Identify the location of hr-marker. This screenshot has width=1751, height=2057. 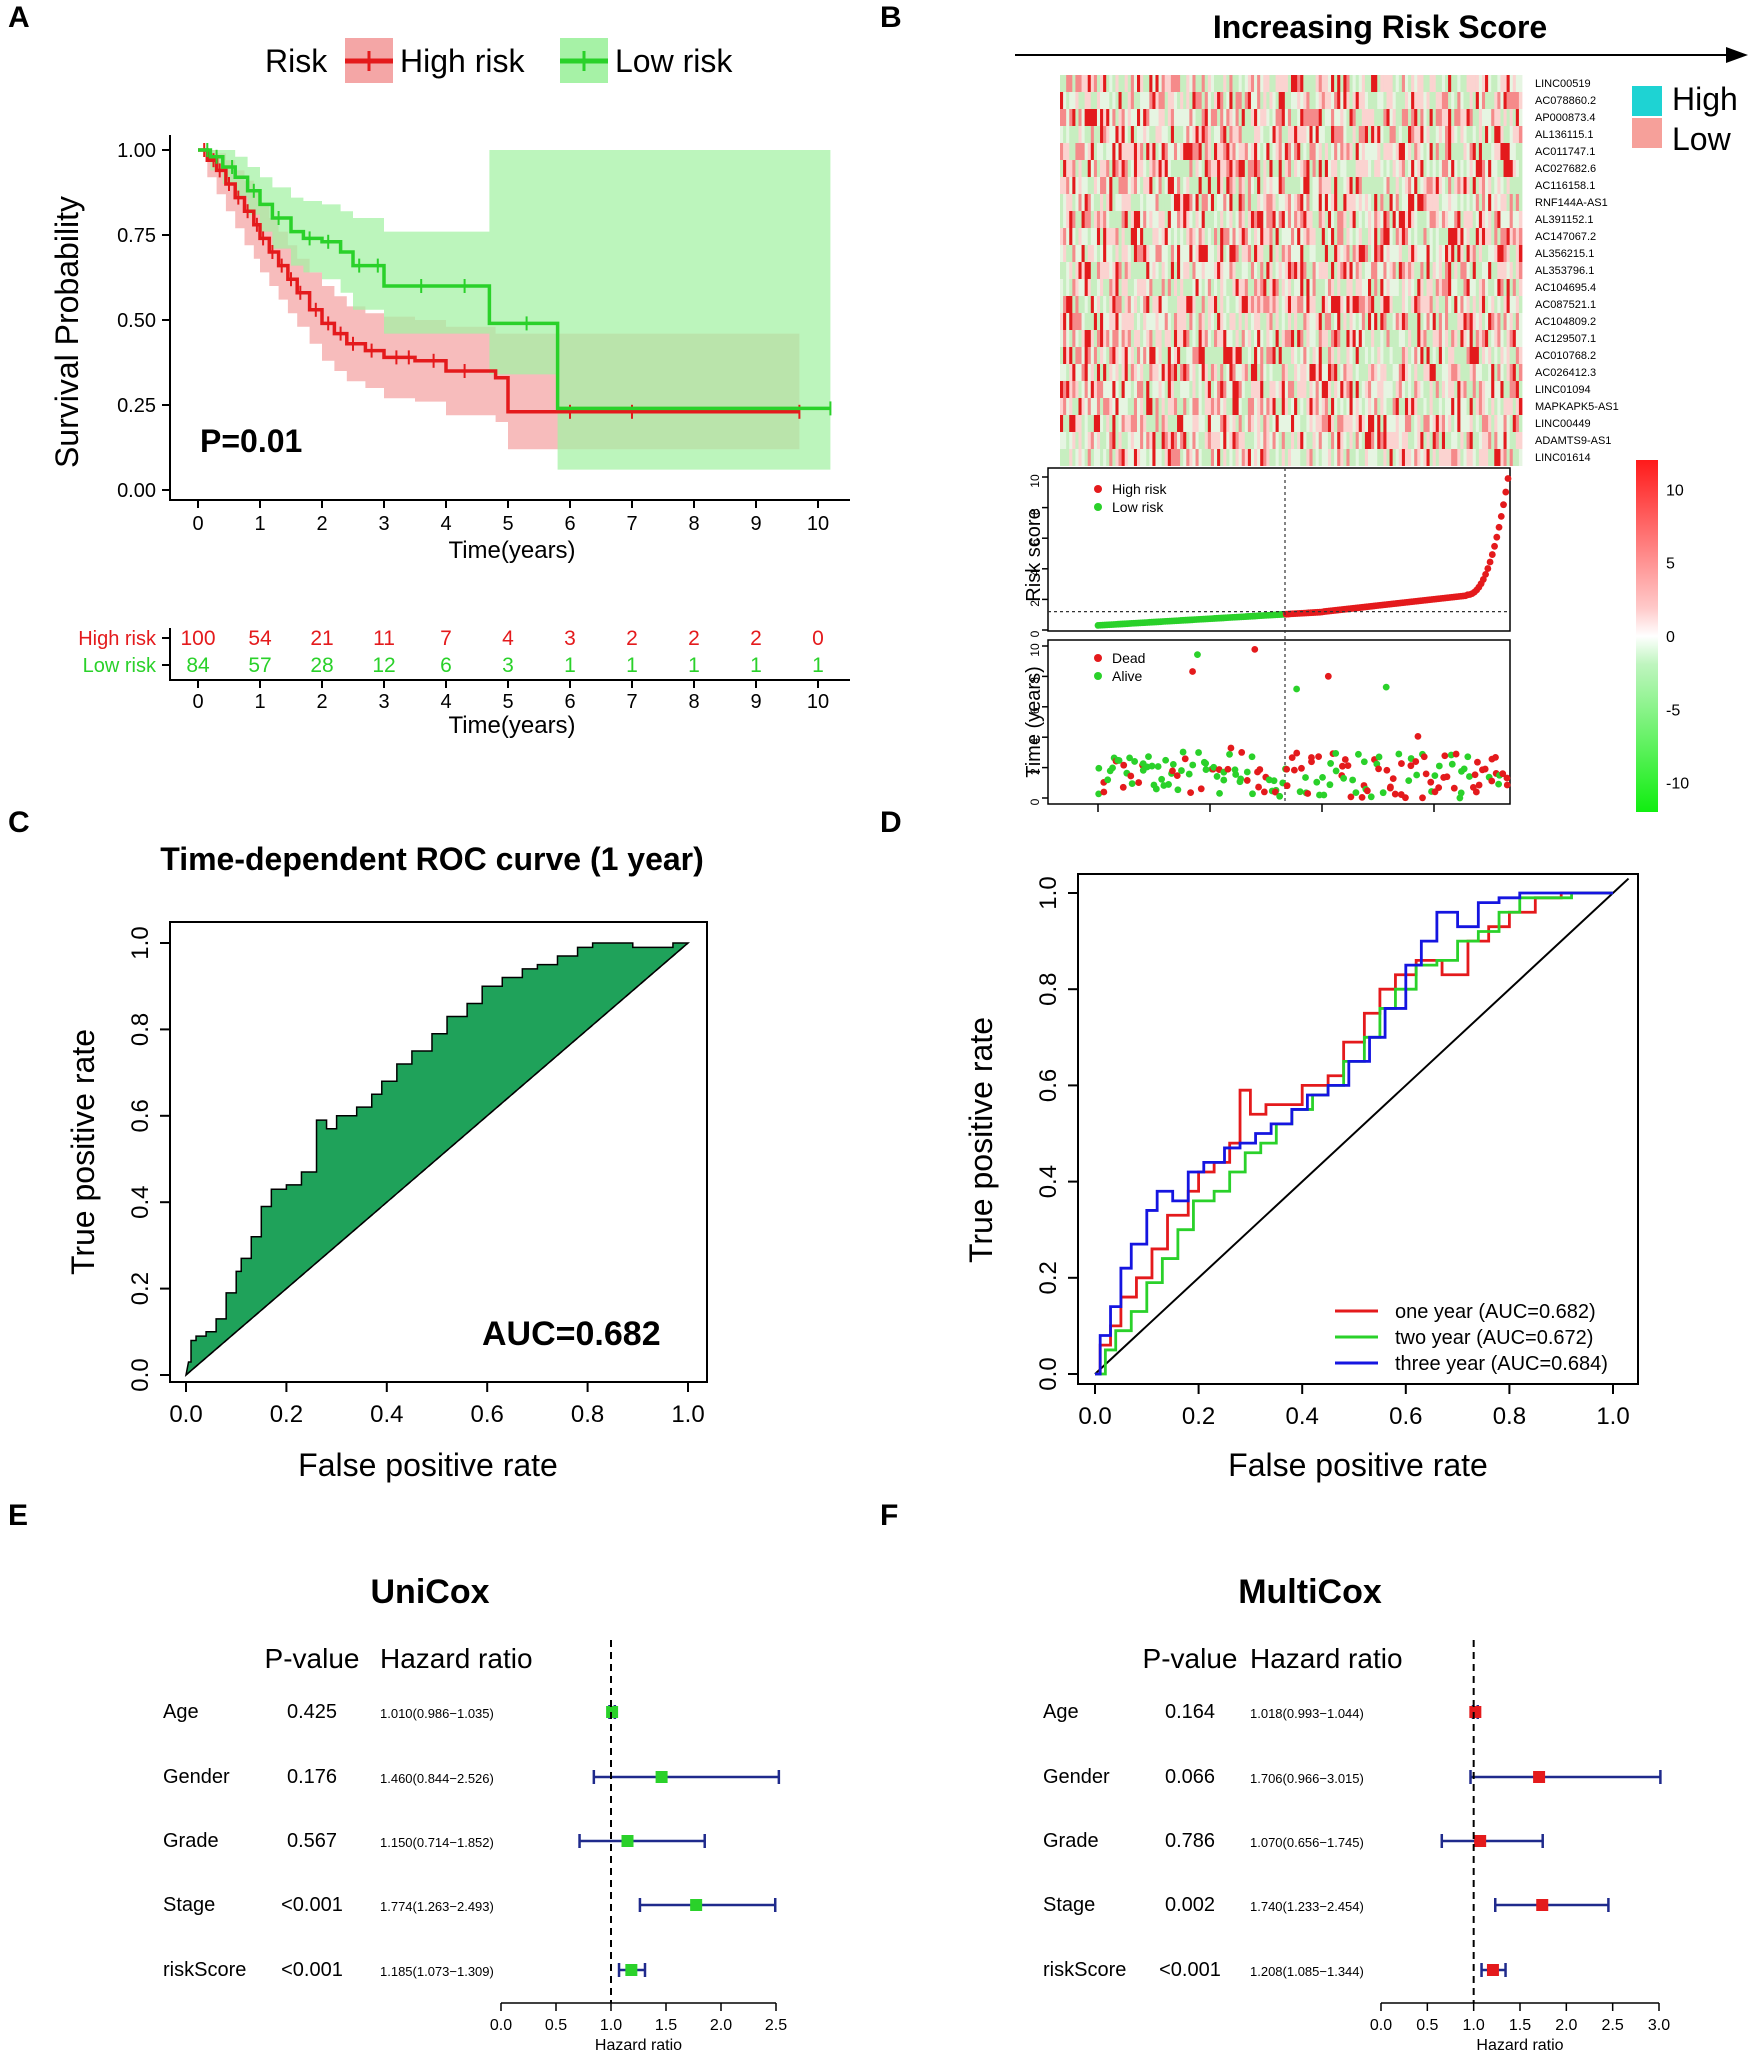
(612, 1712).